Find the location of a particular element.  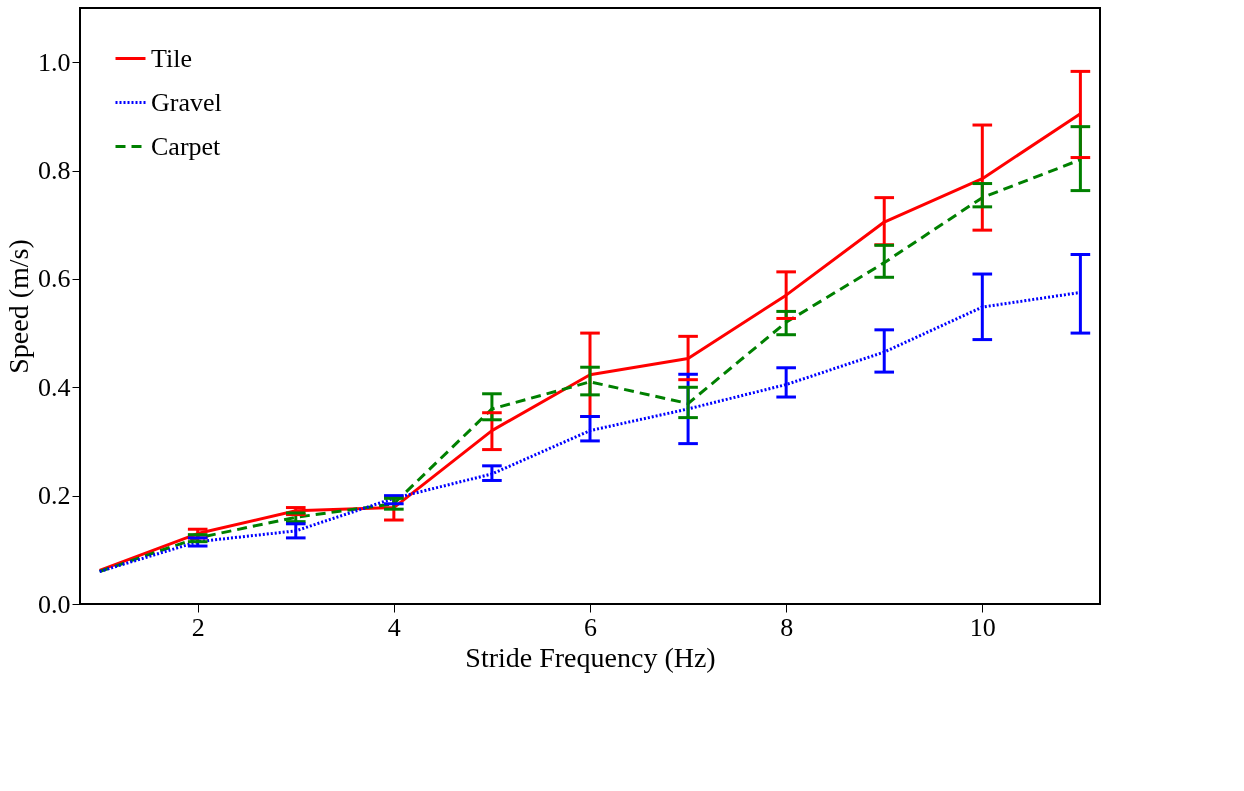

x-tick-label: 4 is located at coordinates (394, 627).